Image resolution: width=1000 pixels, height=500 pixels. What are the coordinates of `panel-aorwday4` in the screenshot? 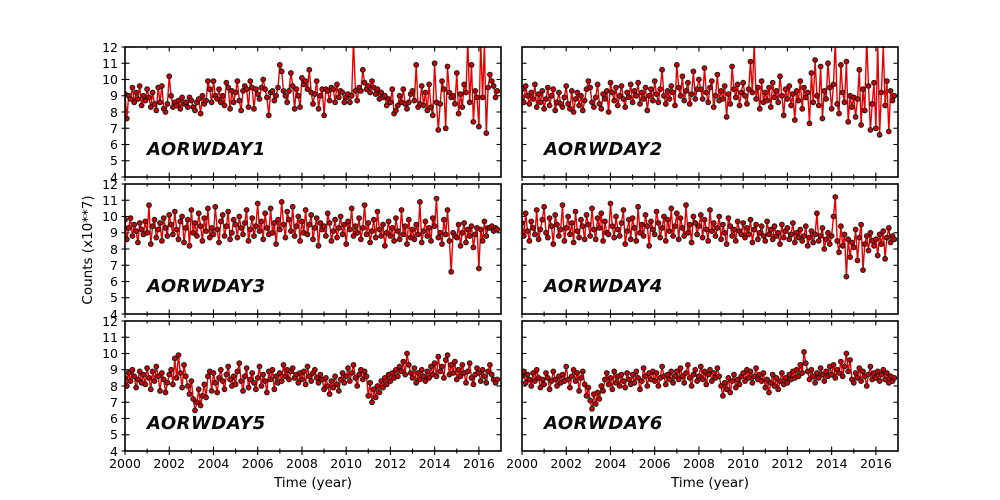 It's located at (710, 250).